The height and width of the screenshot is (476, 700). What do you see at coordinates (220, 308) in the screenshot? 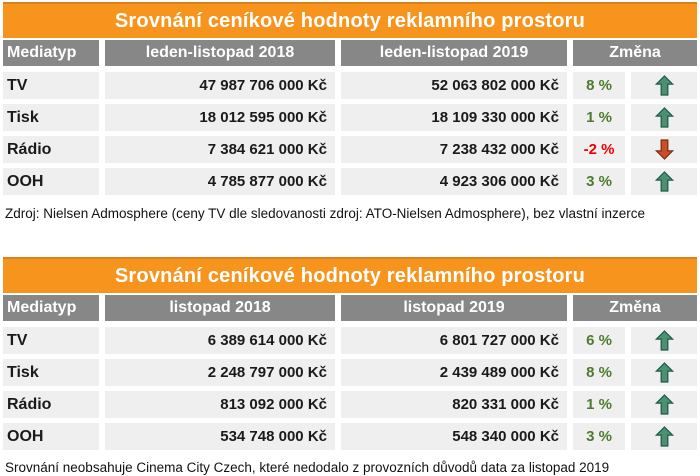
I see `column-header-period-2018: listopad 2018` at bounding box center [220, 308].